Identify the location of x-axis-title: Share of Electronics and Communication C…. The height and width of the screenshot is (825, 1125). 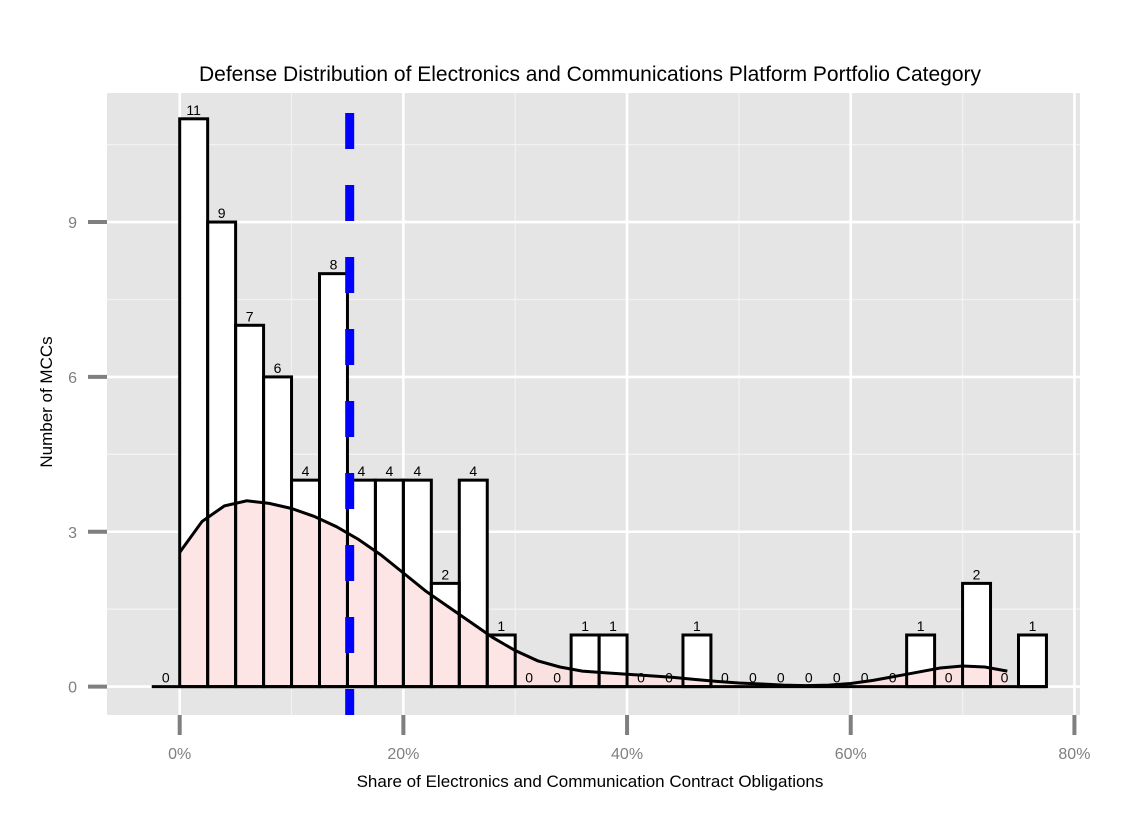
(590, 781).